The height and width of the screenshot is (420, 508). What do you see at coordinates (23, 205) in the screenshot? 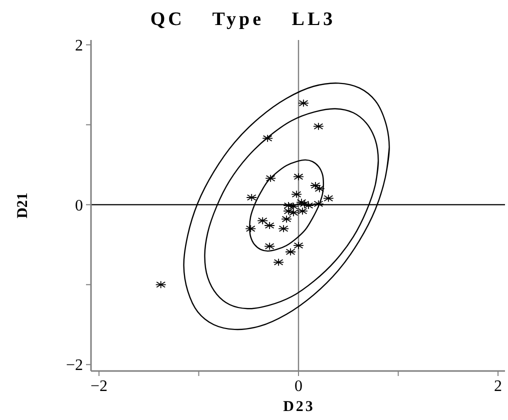
I see `y-axis-title: D21` at bounding box center [23, 205].